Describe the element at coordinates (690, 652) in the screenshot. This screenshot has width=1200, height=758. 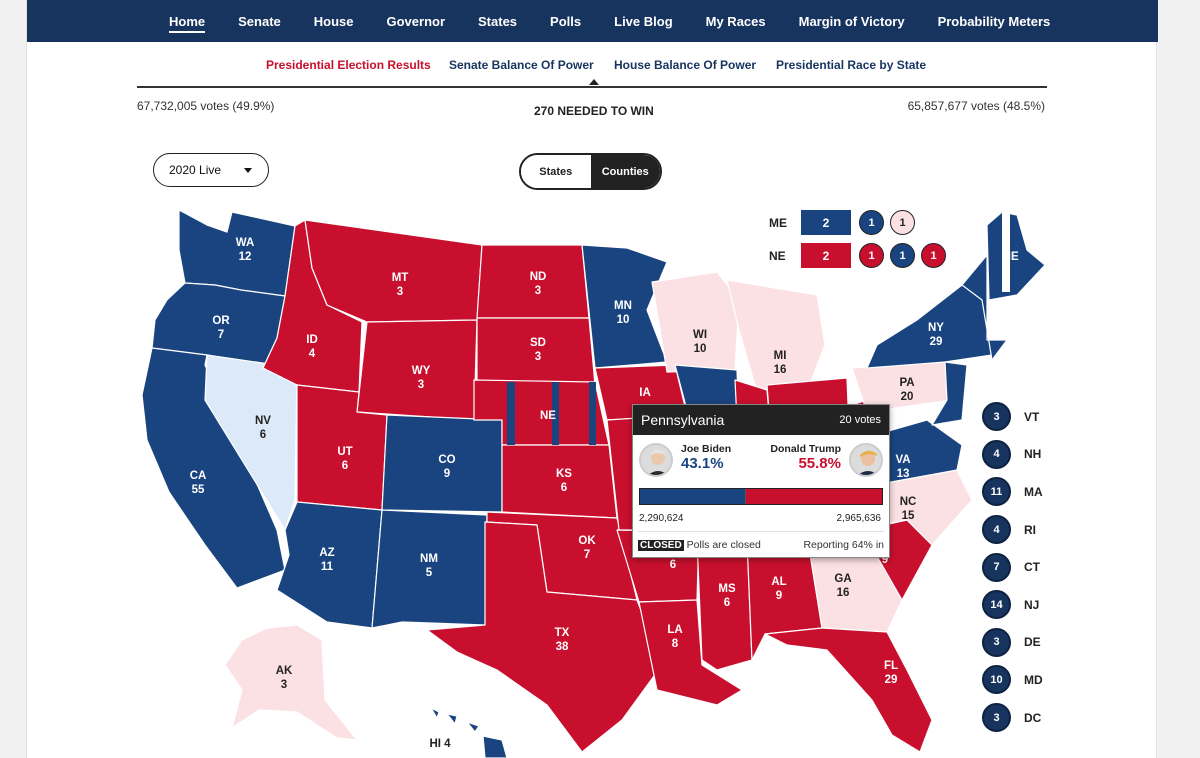
I see `state-la` at that location.